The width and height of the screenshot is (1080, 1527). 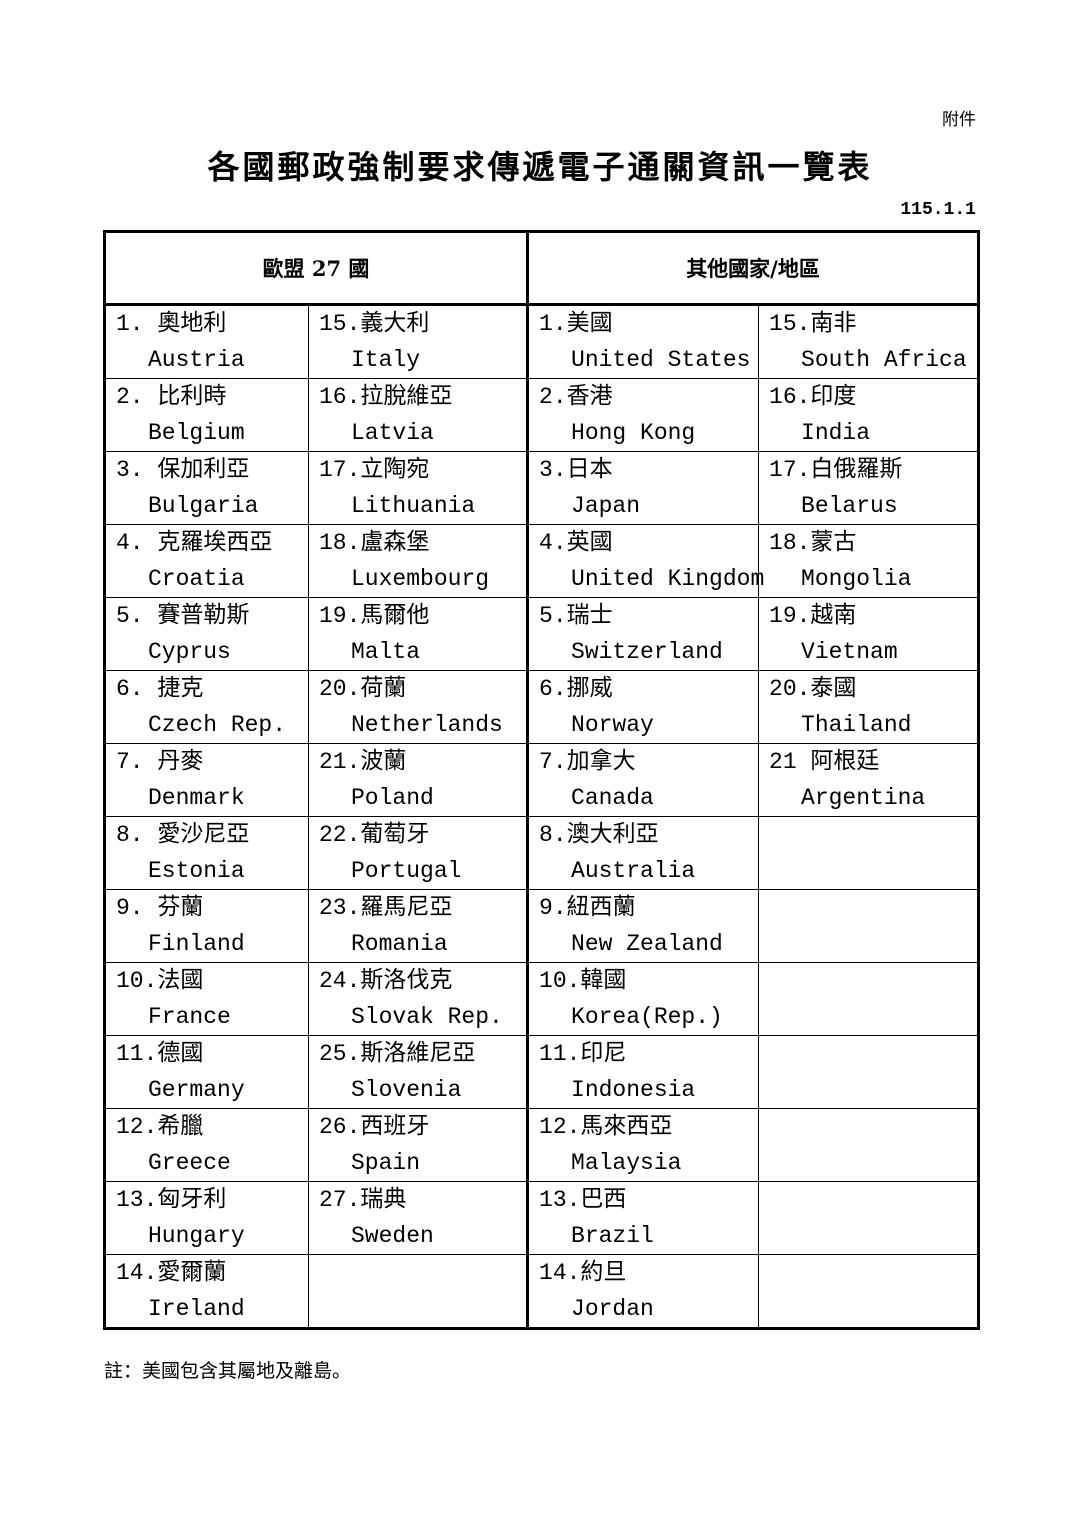 I want to click on country-cell: 6. 捷克 Czech Rep., so click(x=206, y=707).